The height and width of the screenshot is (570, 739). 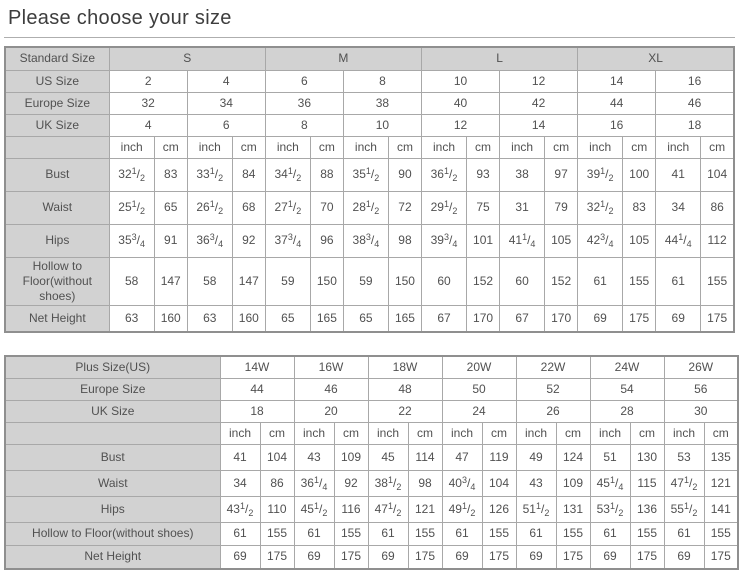 What do you see at coordinates (351, 483) in the screenshot?
I see `waist-cell: 92` at bounding box center [351, 483].